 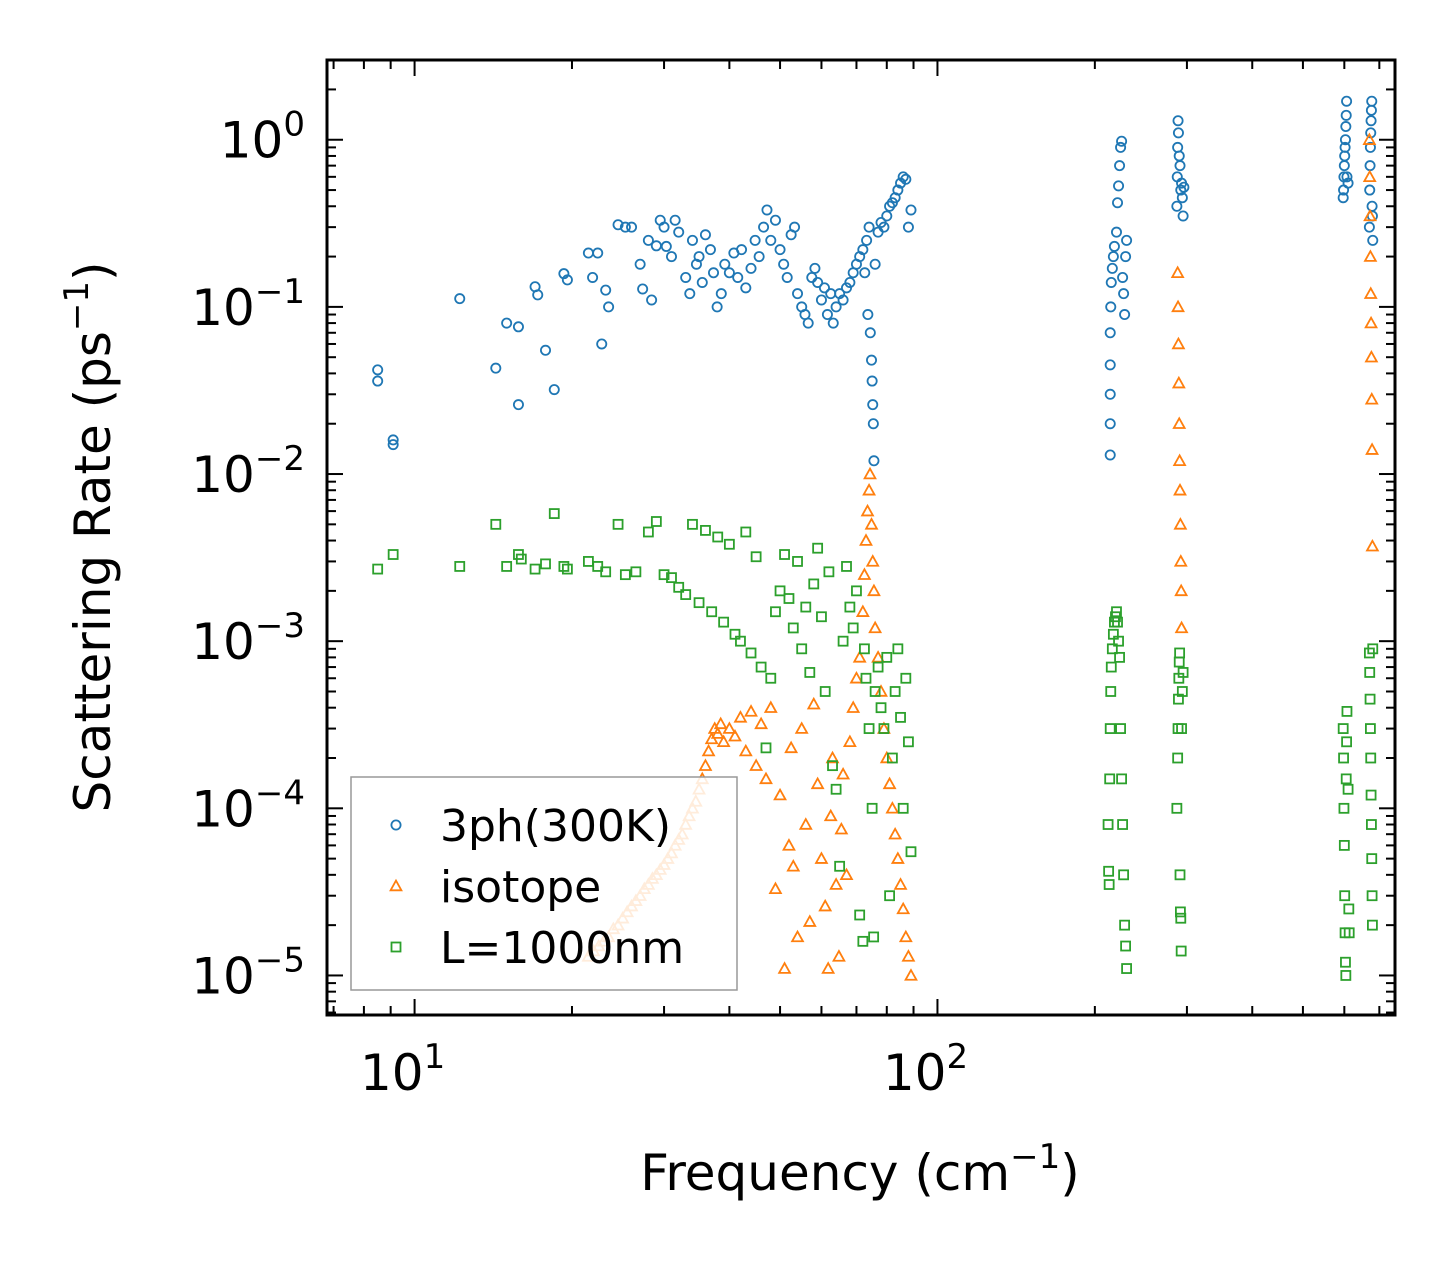 What do you see at coordinates (537, 948) in the screenshot?
I see `legend-item: L=1000nm` at bounding box center [537, 948].